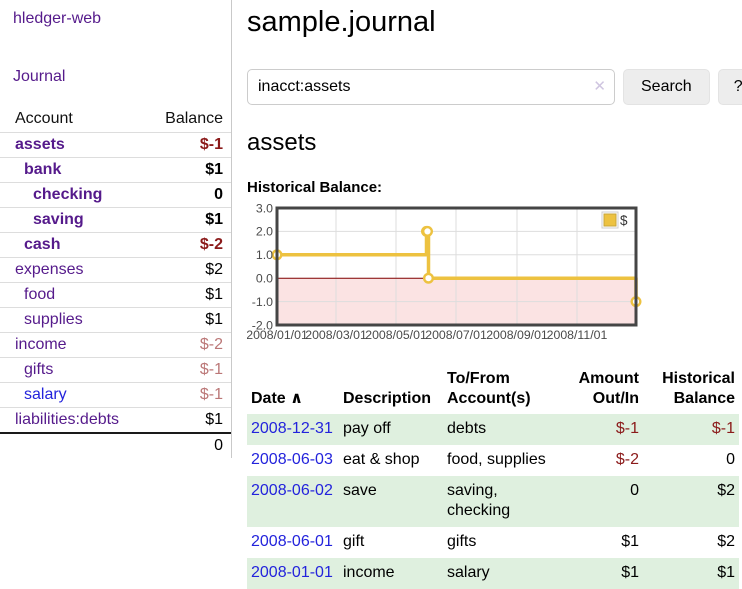 Image resolution: width=742 pixels, height=589 pixels. I want to click on register-date-link: 2008-06-03, so click(292, 459).